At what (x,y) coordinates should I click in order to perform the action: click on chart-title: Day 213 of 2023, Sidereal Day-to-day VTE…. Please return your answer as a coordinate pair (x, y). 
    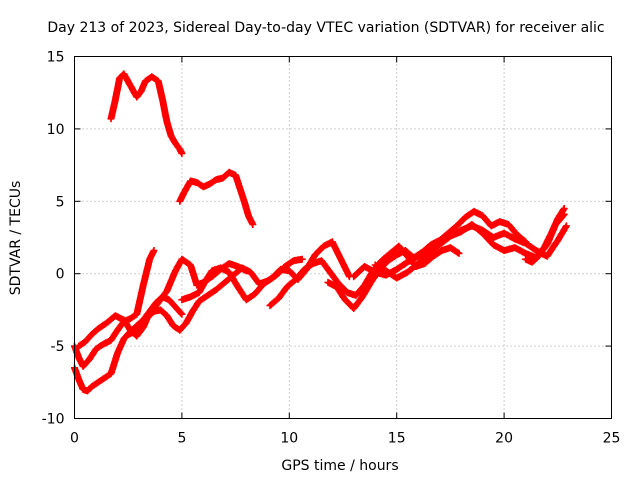
    Looking at the image, I should click on (325, 28).